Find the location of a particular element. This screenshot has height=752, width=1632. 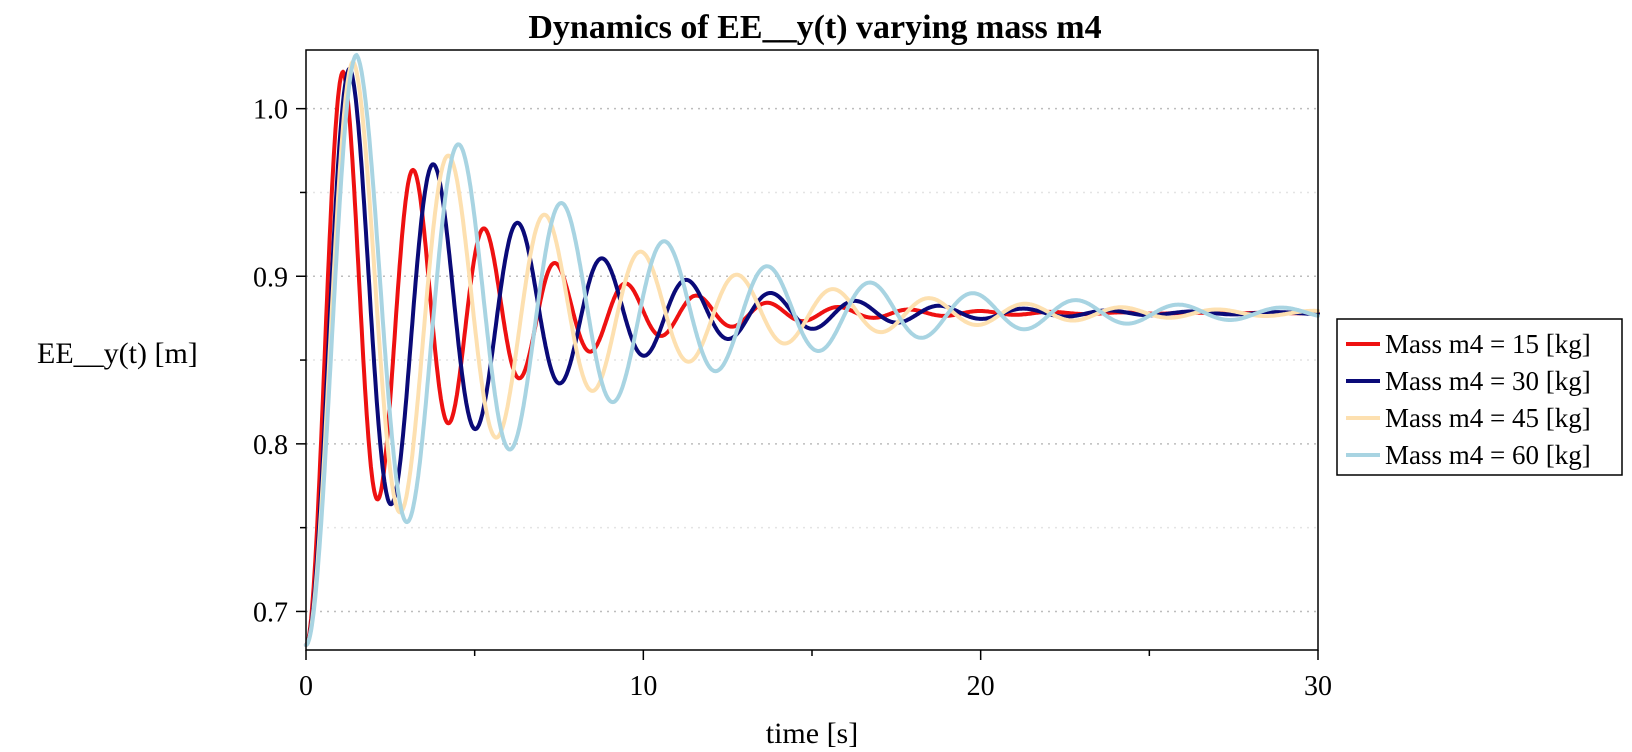

legend-entry: Mass m4 = 30 [kg] is located at coordinates (1488, 381).